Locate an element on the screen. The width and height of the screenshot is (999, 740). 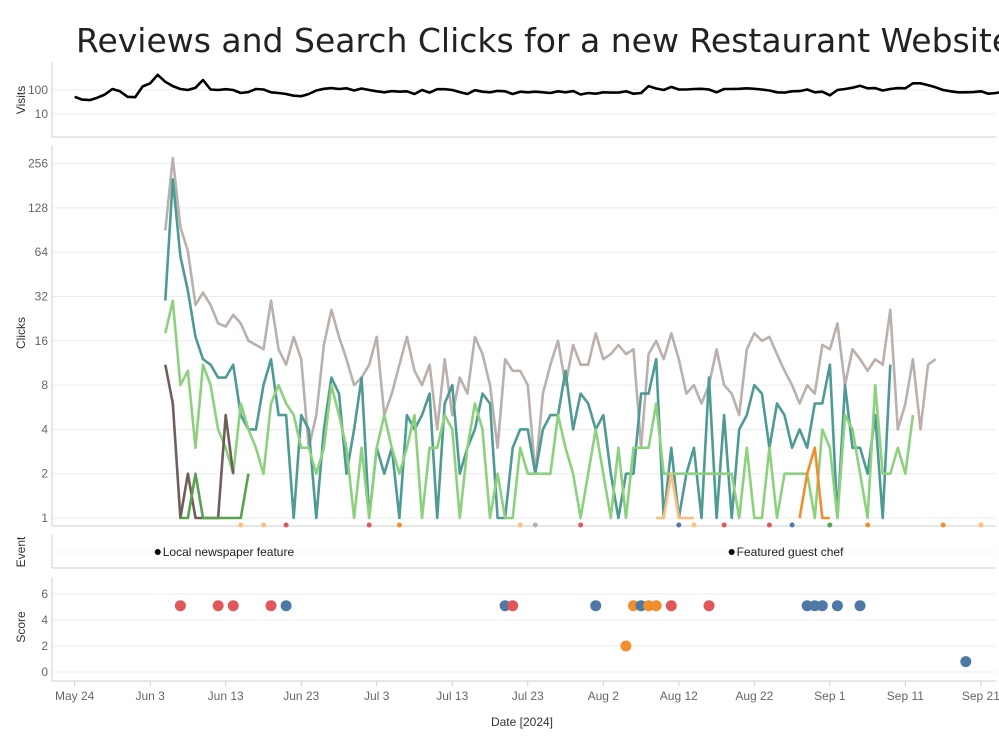
x-tick-label: Jun 13 is located at coordinates (226, 696).